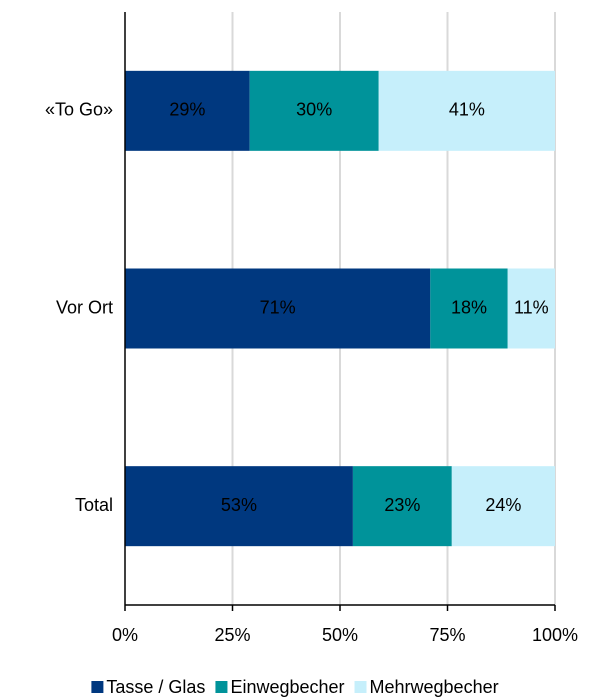 This screenshot has width=590, height=700. I want to click on data-label: 53%, so click(239, 505).